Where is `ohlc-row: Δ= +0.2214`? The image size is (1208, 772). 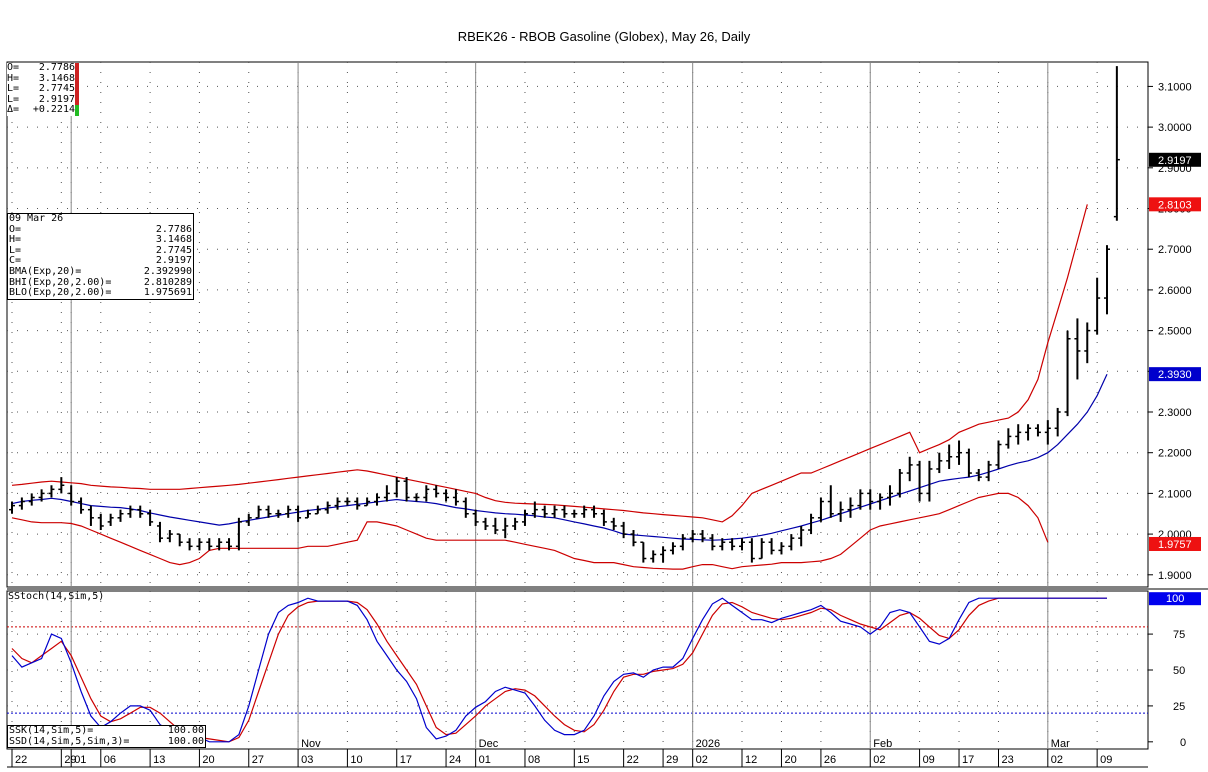 ohlc-row: Δ= +0.2214 is located at coordinates (43, 110).